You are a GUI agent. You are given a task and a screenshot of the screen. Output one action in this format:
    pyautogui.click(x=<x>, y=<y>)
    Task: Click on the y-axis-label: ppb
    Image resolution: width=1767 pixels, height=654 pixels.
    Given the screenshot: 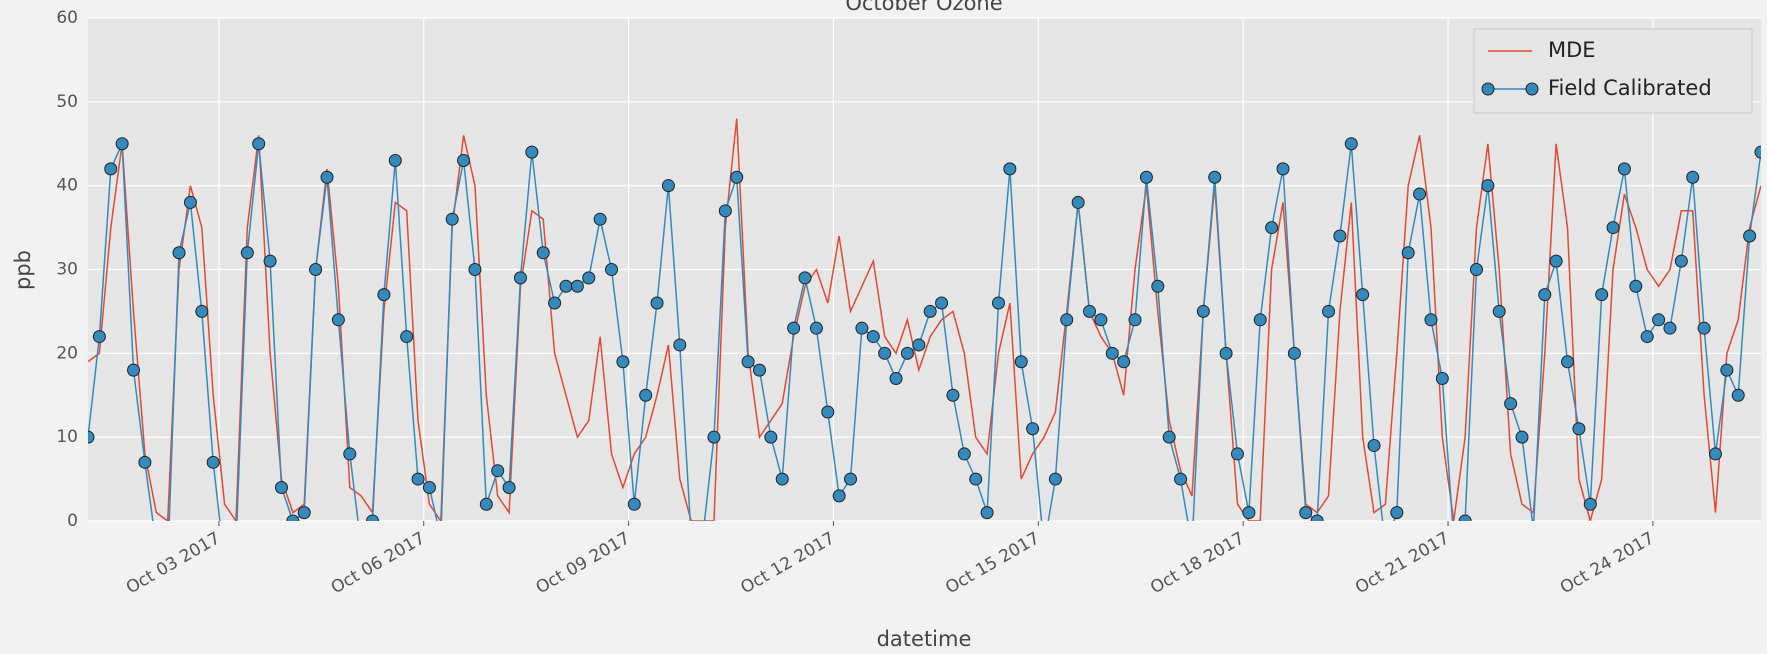 What is the action you would take?
    pyautogui.click(x=23, y=270)
    